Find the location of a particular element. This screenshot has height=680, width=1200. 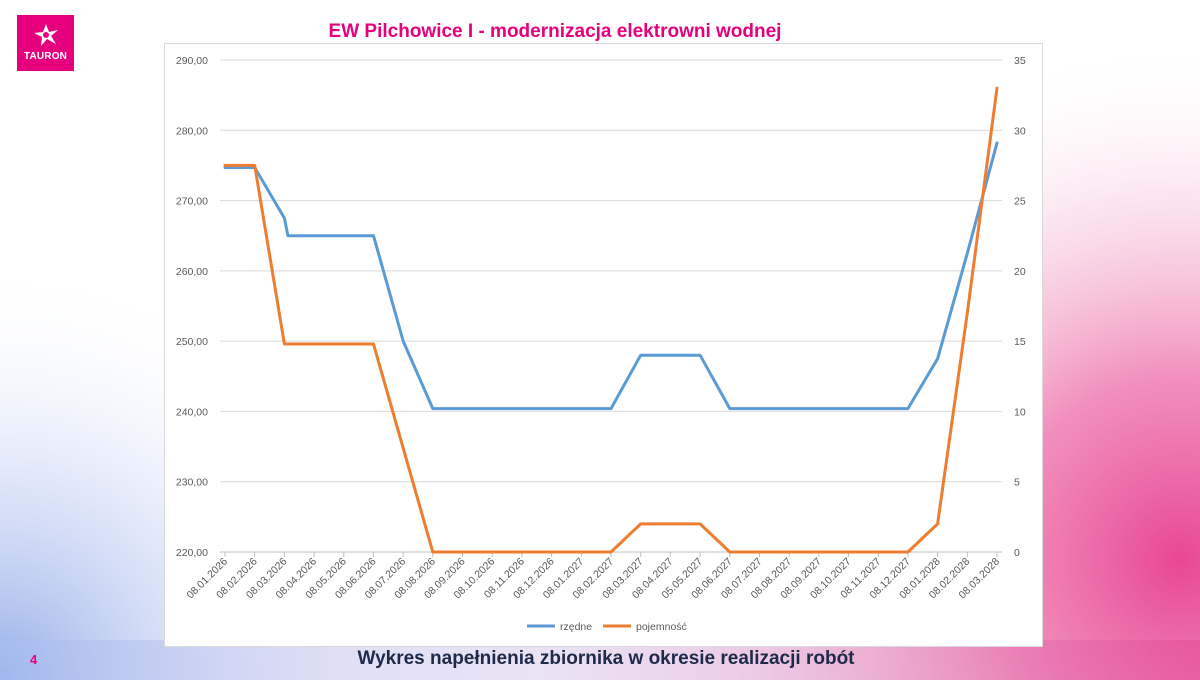

y-left-tick-label: 220,00 is located at coordinates (192, 553).